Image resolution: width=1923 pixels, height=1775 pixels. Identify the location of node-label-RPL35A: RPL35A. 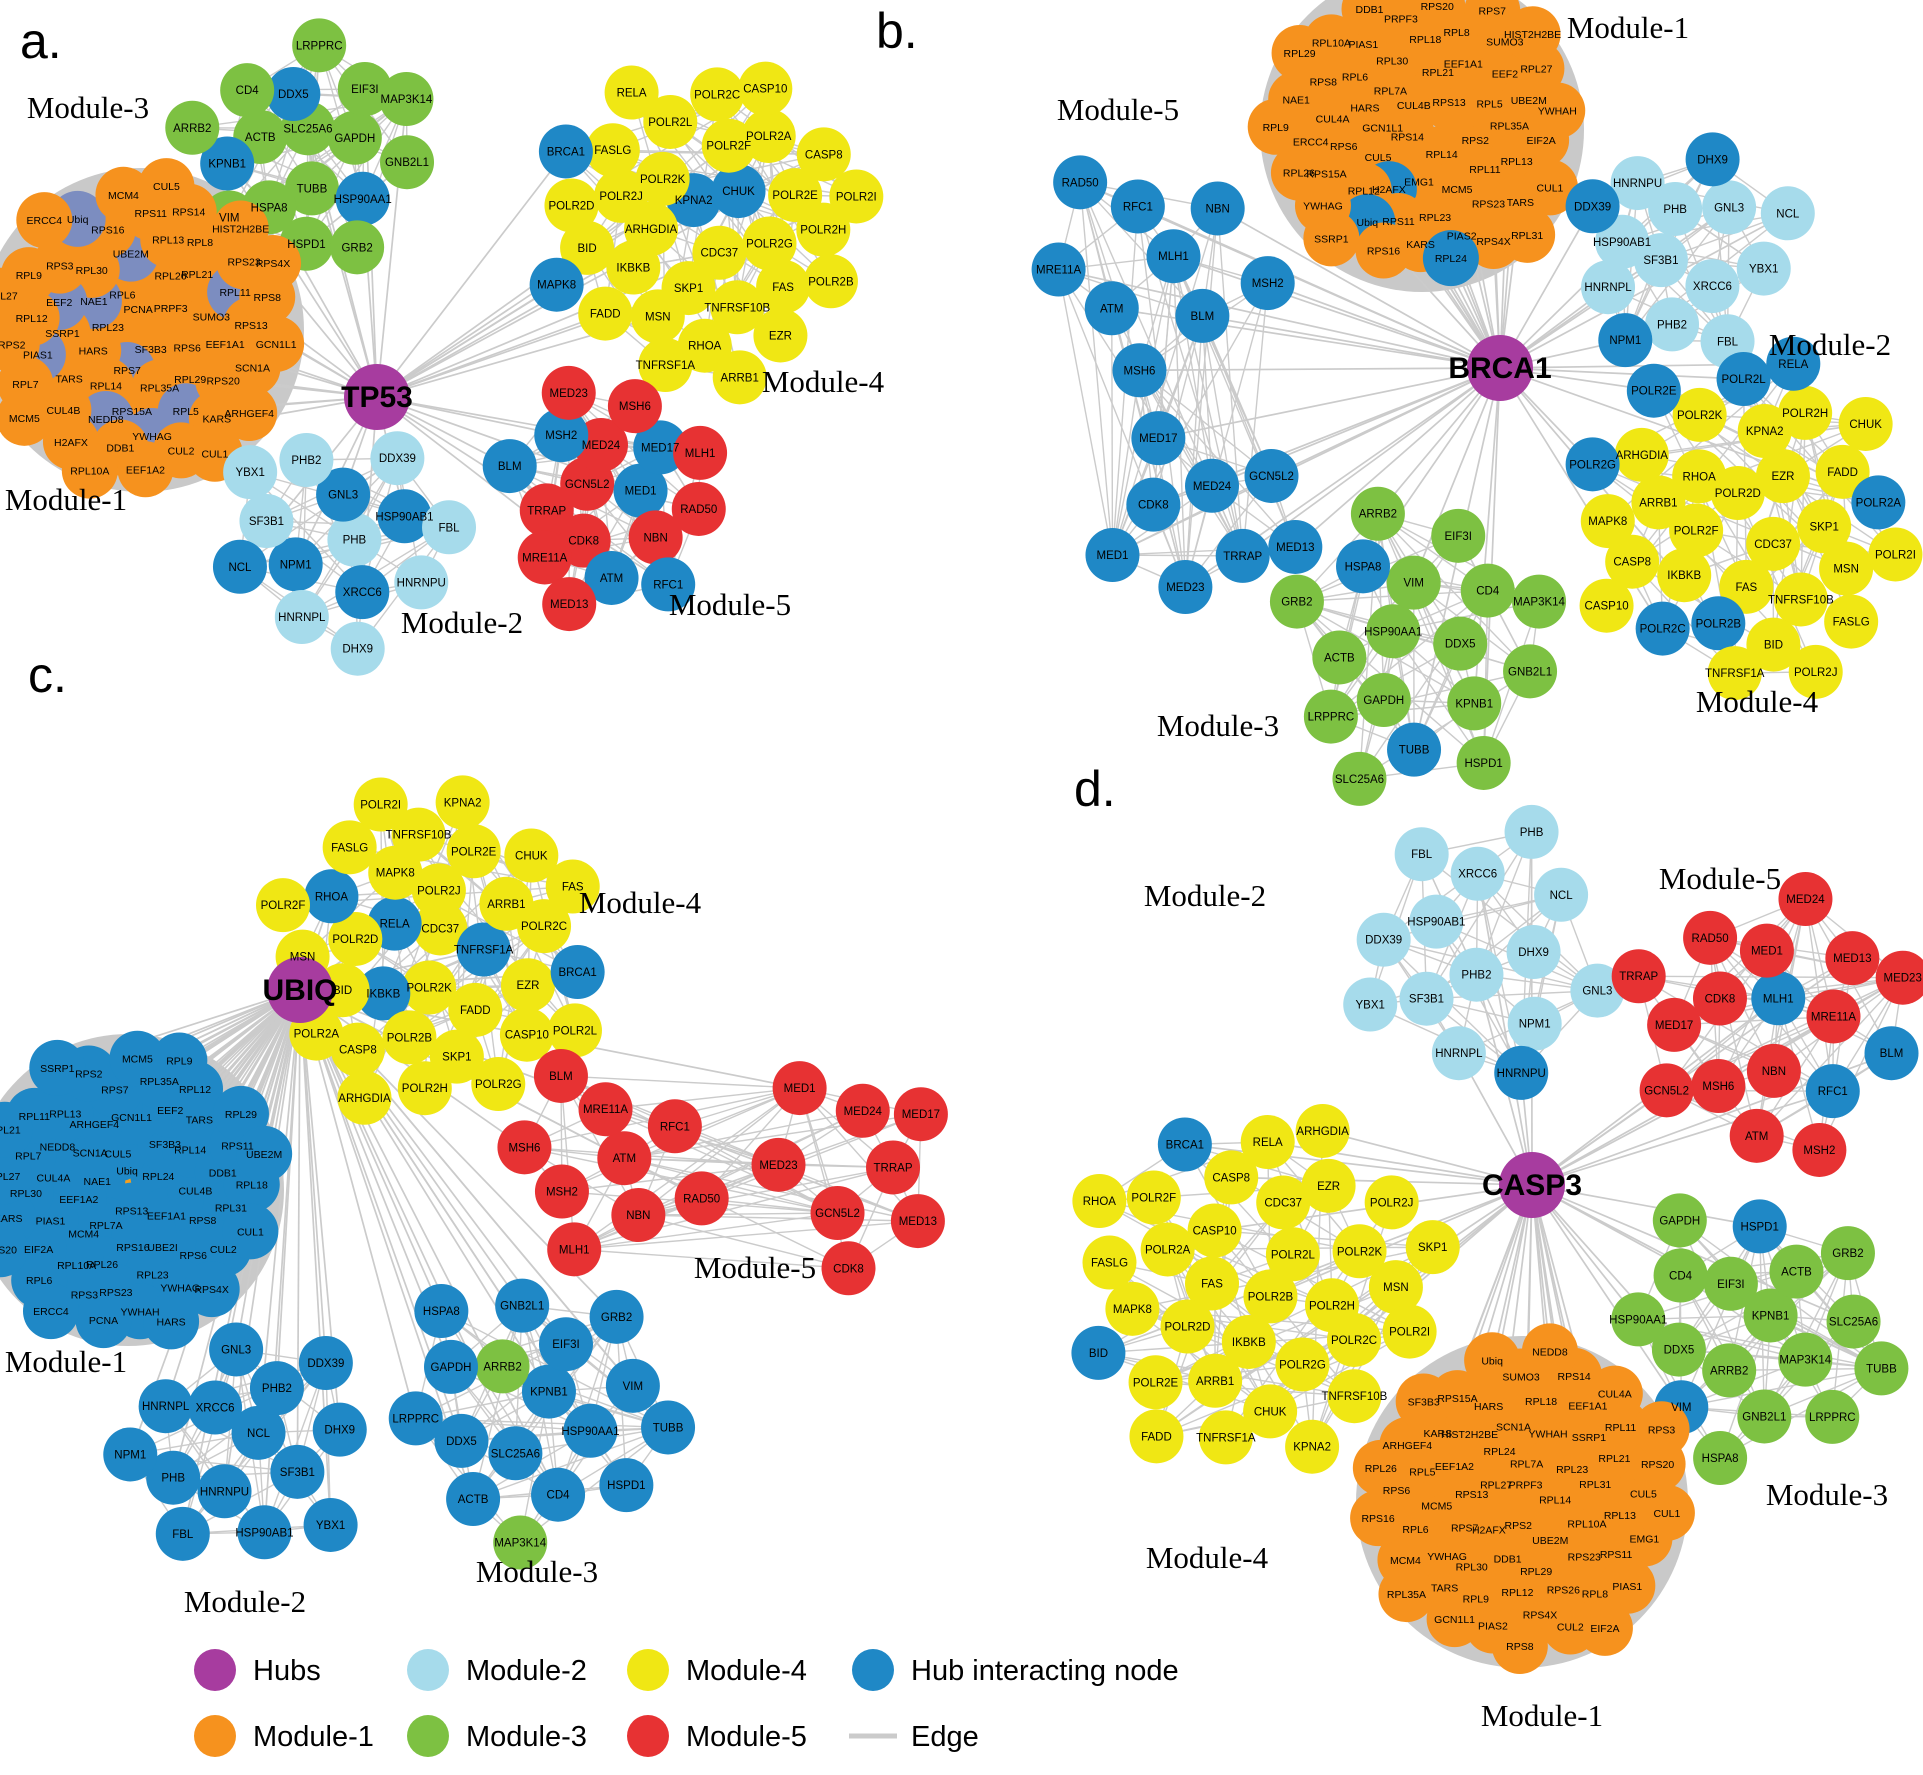
(1509, 127).